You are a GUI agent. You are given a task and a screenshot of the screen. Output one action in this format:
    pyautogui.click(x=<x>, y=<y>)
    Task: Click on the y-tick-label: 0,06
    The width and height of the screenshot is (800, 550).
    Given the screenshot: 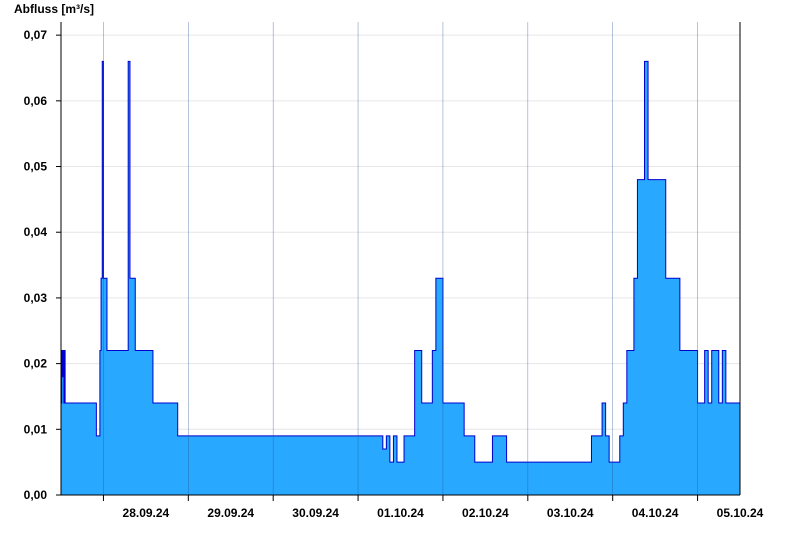 What is the action you would take?
    pyautogui.click(x=36, y=101)
    